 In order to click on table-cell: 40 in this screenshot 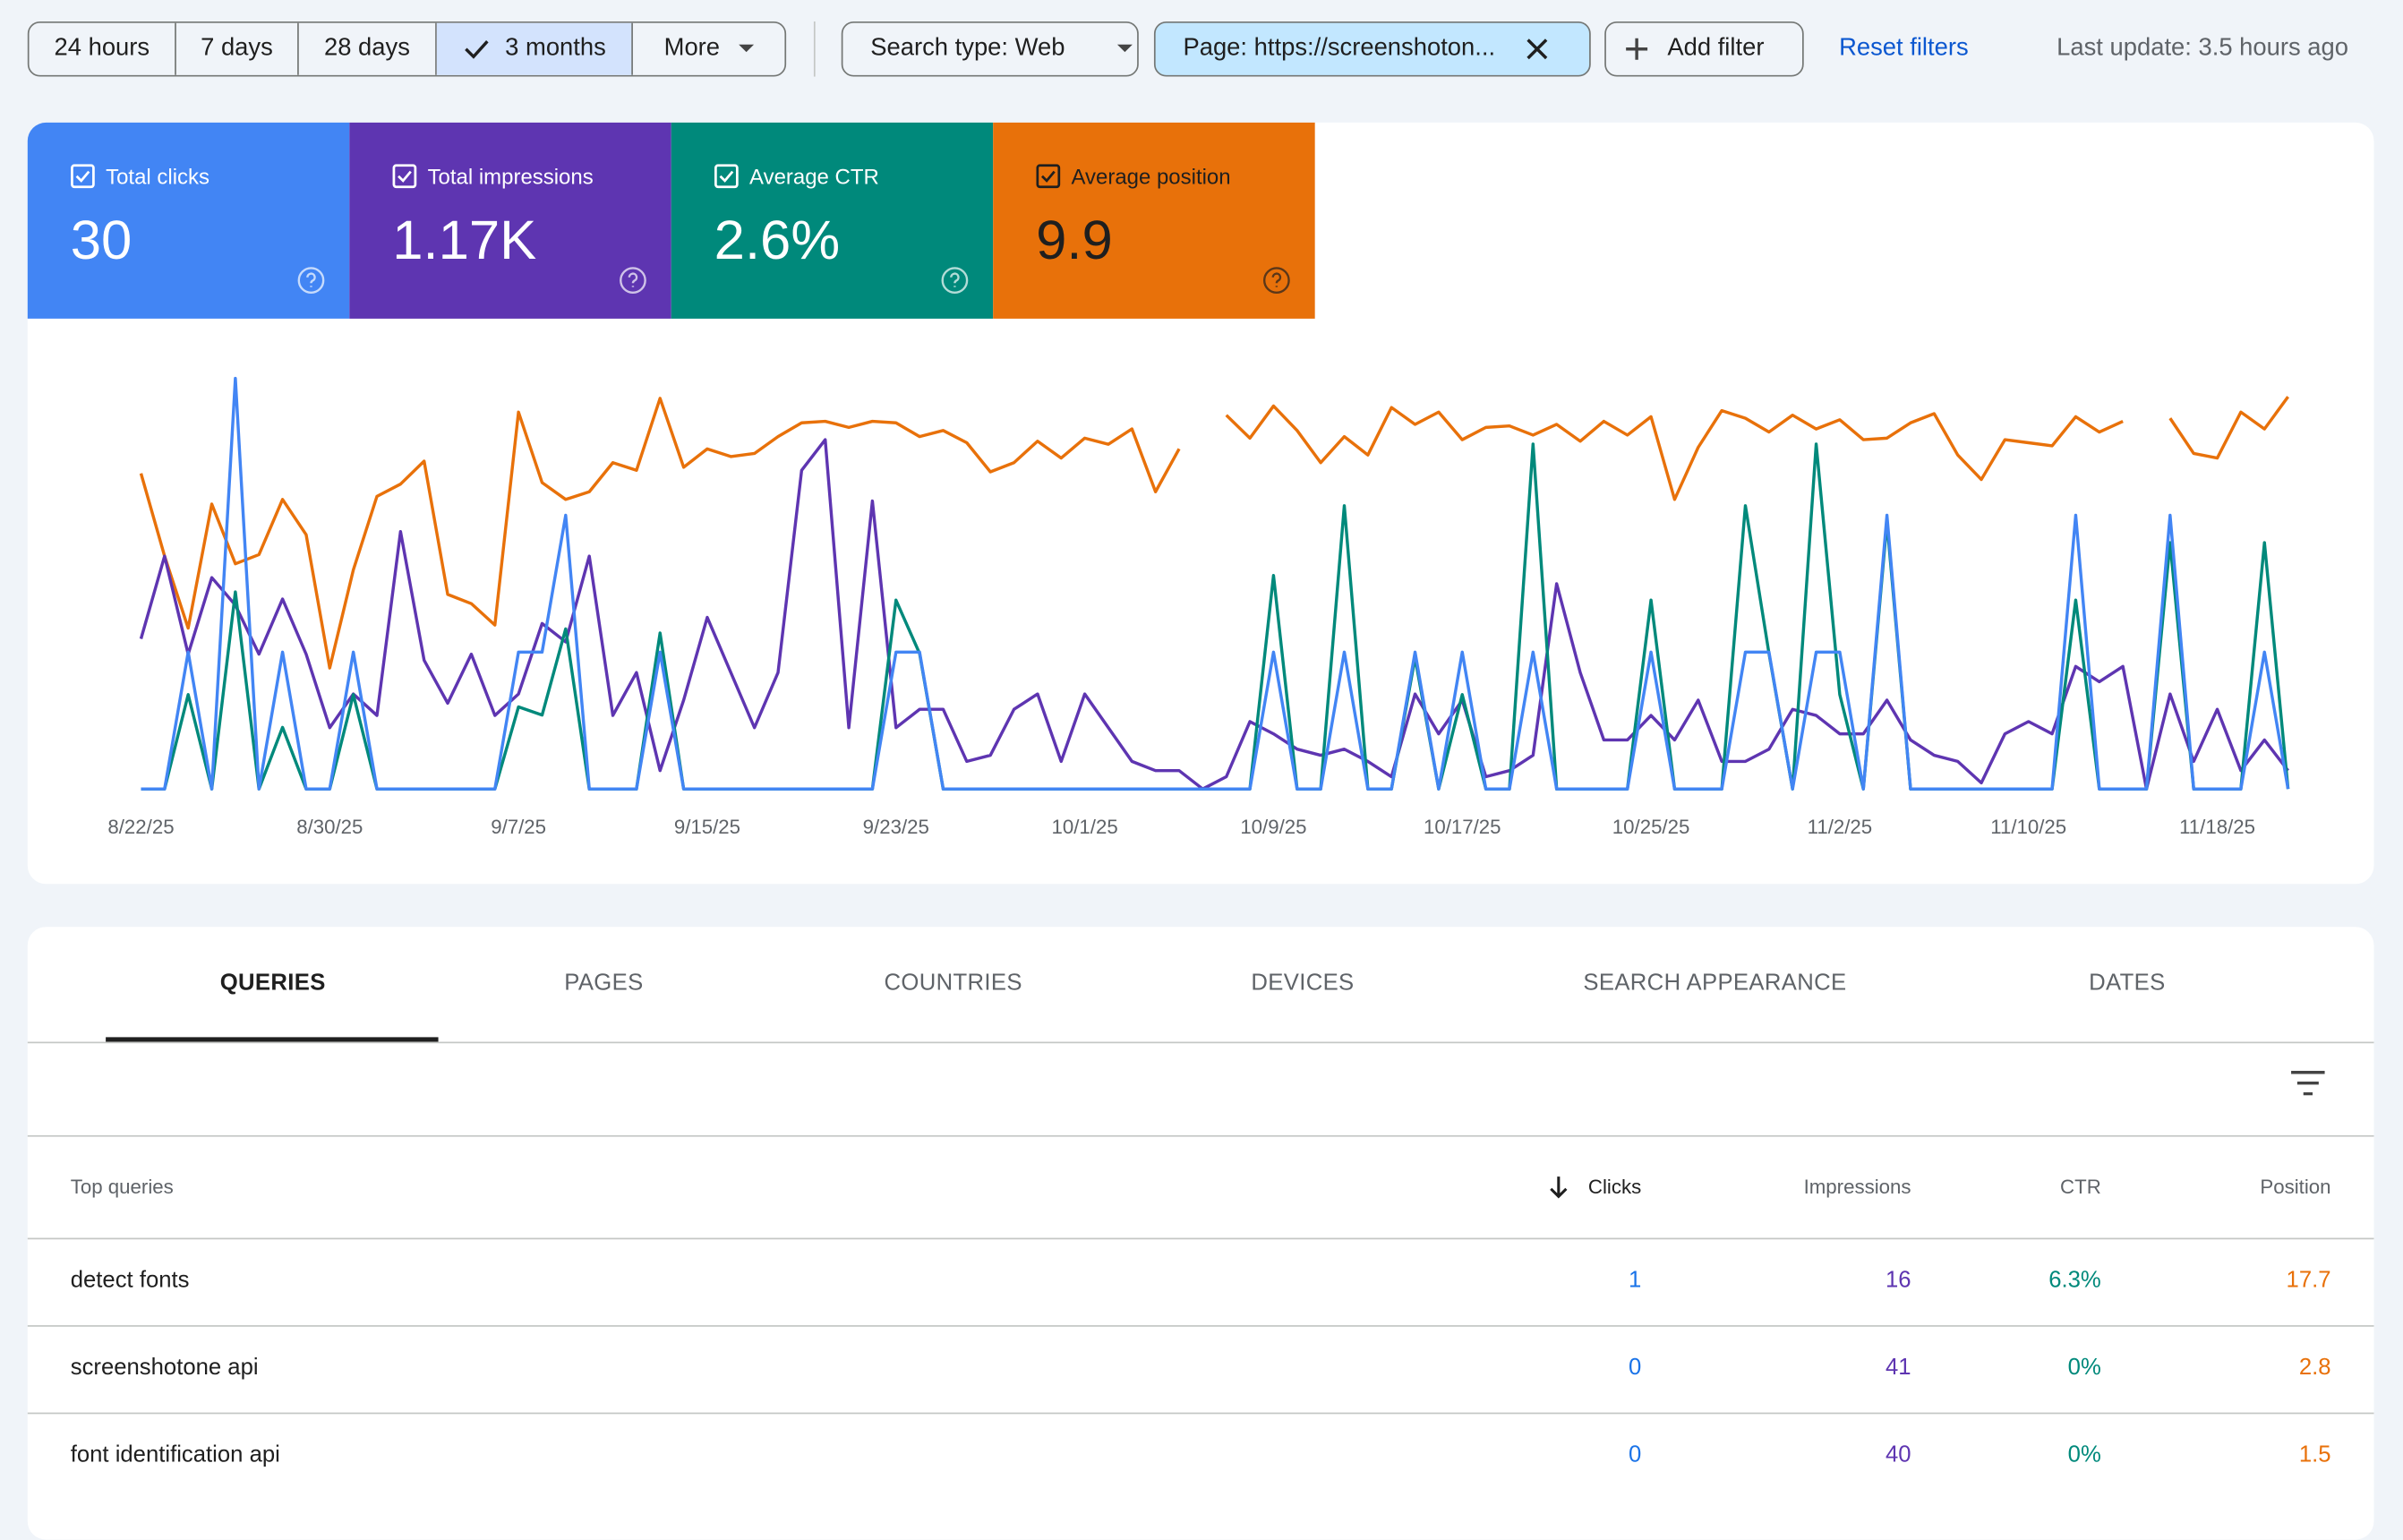, I will do `click(1898, 1454)`.